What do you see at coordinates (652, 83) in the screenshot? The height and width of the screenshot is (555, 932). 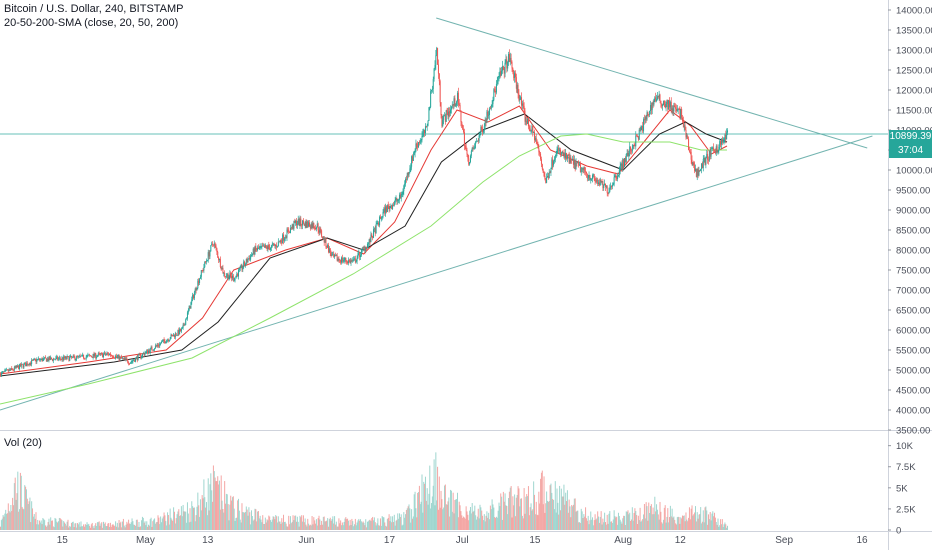 I see `resistance-trendline` at bounding box center [652, 83].